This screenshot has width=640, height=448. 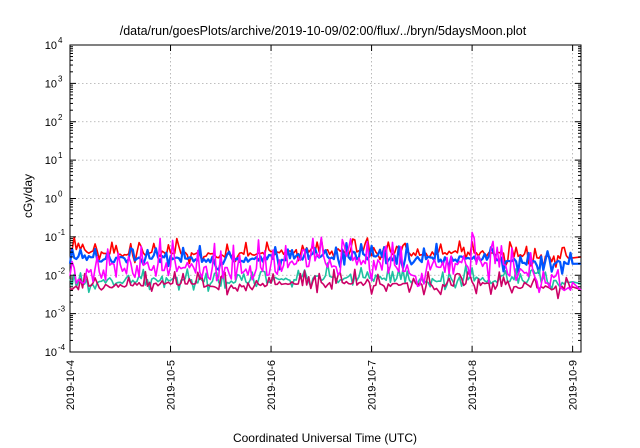 I want to click on x-tick-label: 2019-10-6, so click(x=272, y=385).